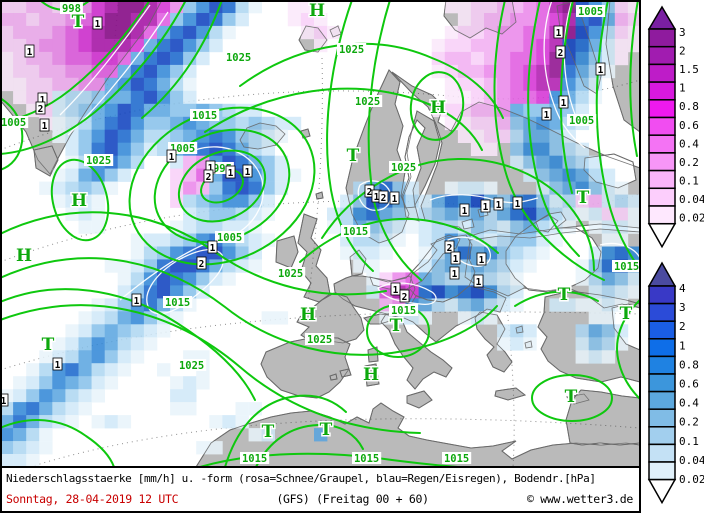 The width and height of the screenshot is (704, 513). I want to click on snow-colorbar-scale-label: 1.5, so click(689, 69).